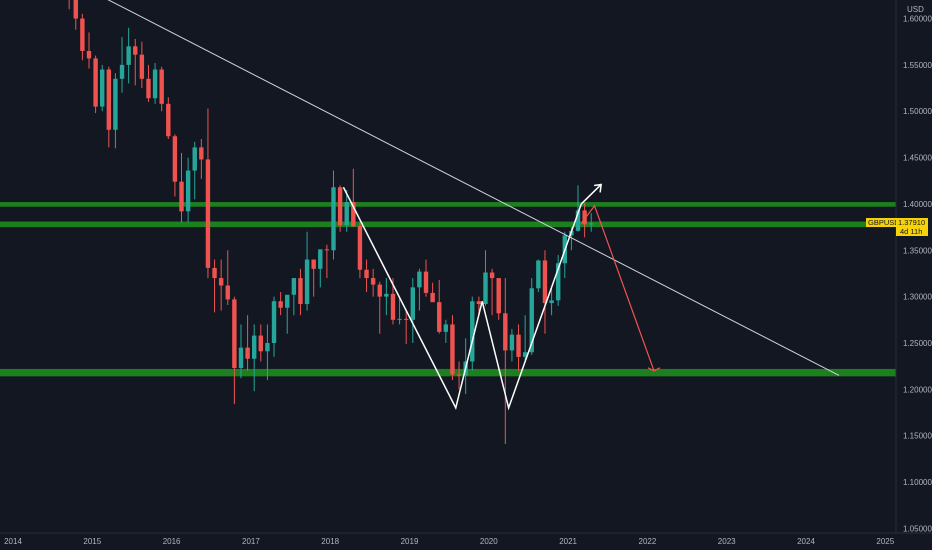 The image size is (932, 550). Describe the element at coordinates (917, 528) in the screenshot. I see `price-tick-label: 1.05000` at that location.